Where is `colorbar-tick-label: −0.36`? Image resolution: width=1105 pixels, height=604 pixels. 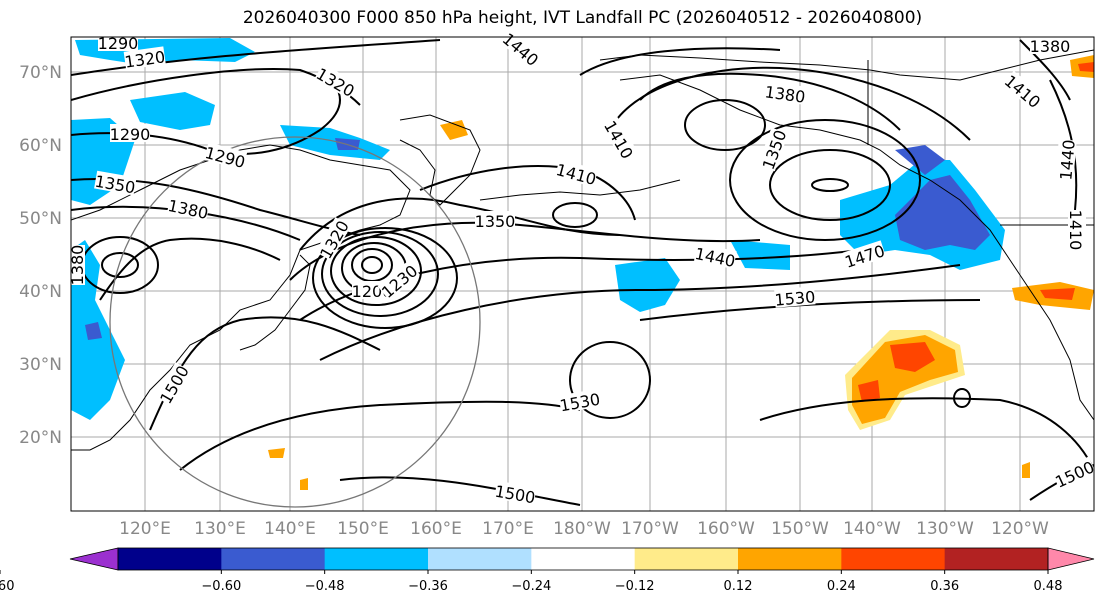
colorbar-tick-label: −0.36 is located at coordinates (428, 586).